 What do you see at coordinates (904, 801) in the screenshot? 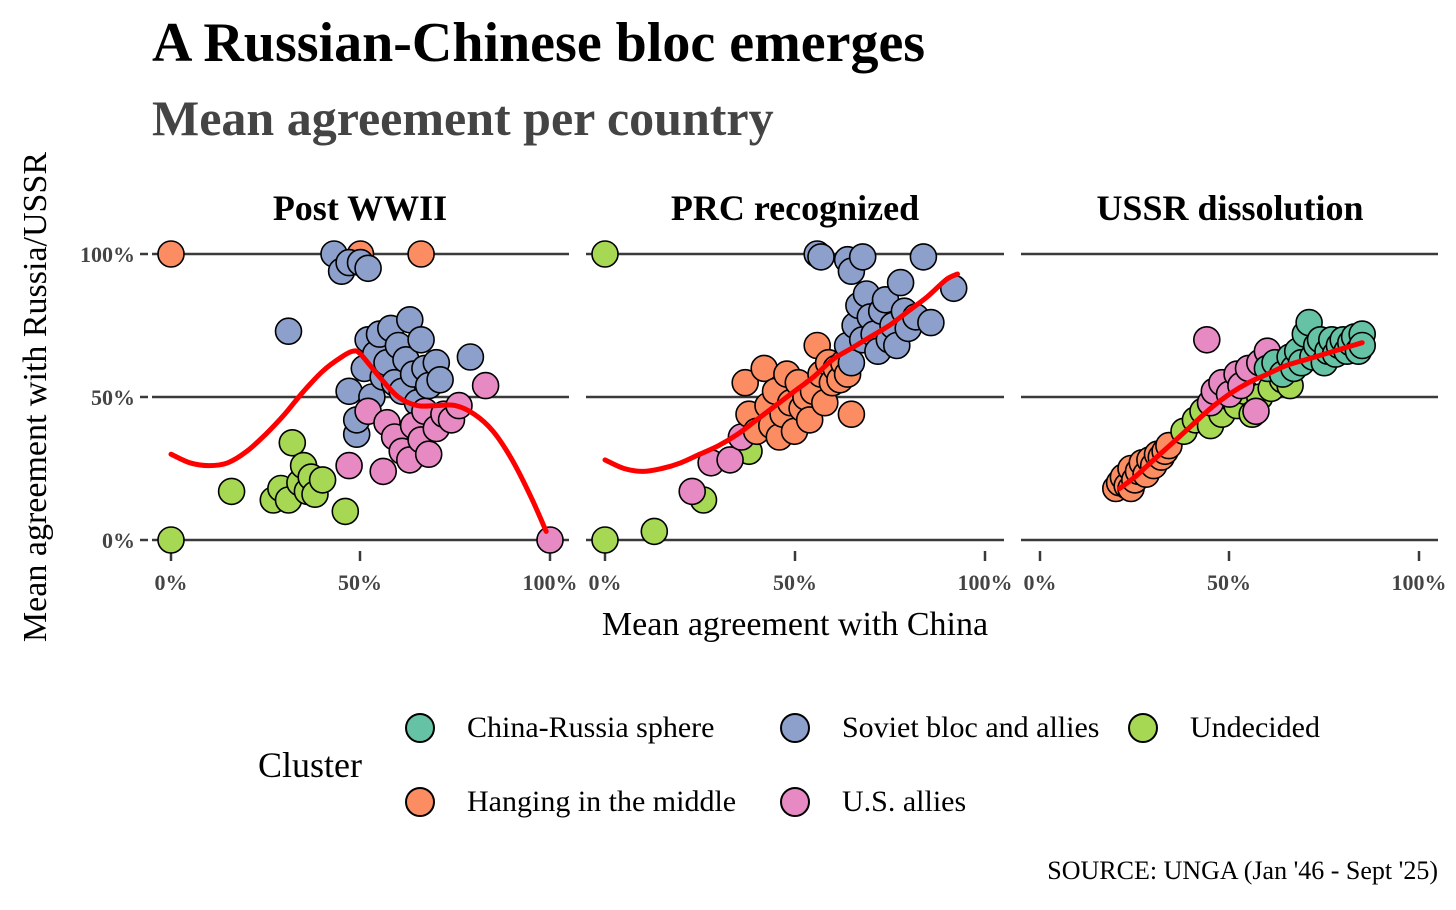
I see `legend-label: U.S. allies` at bounding box center [904, 801].